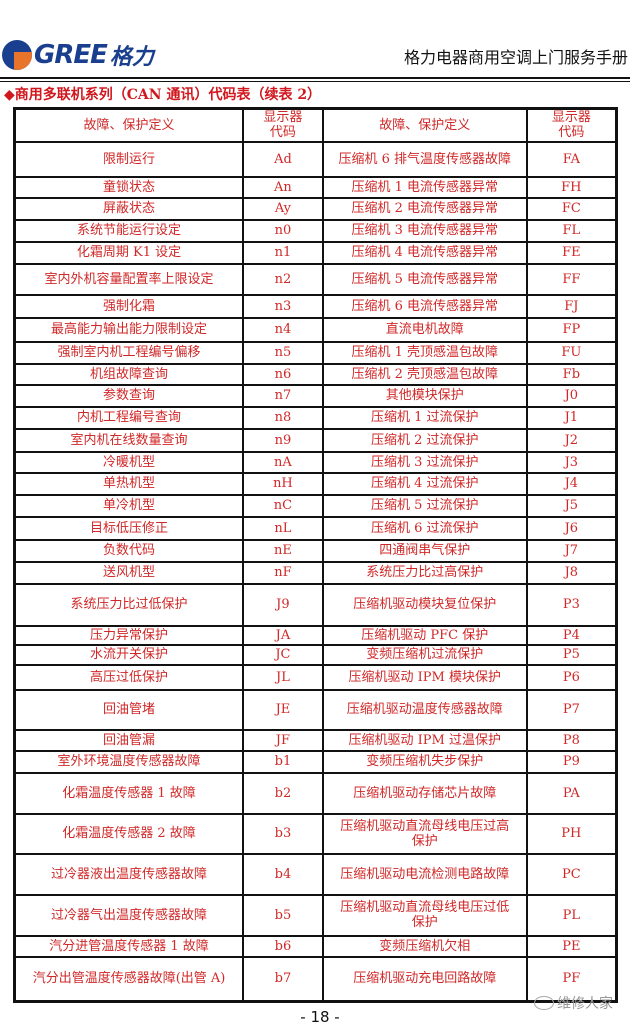 The height and width of the screenshot is (1028, 640). What do you see at coordinates (129, 979) in the screenshot?
I see `cell-definition: 汽分出管温度传感器故障(出管 A)` at bounding box center [129, 979].